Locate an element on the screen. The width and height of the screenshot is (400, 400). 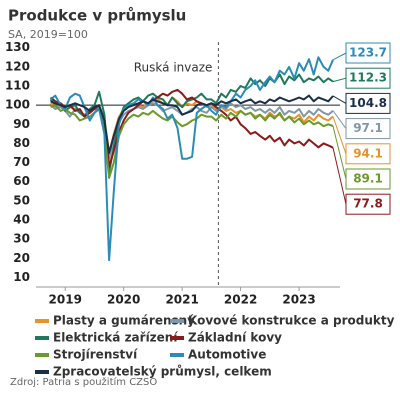
y-tick-label: 100 is located at coordinates (17, 105).